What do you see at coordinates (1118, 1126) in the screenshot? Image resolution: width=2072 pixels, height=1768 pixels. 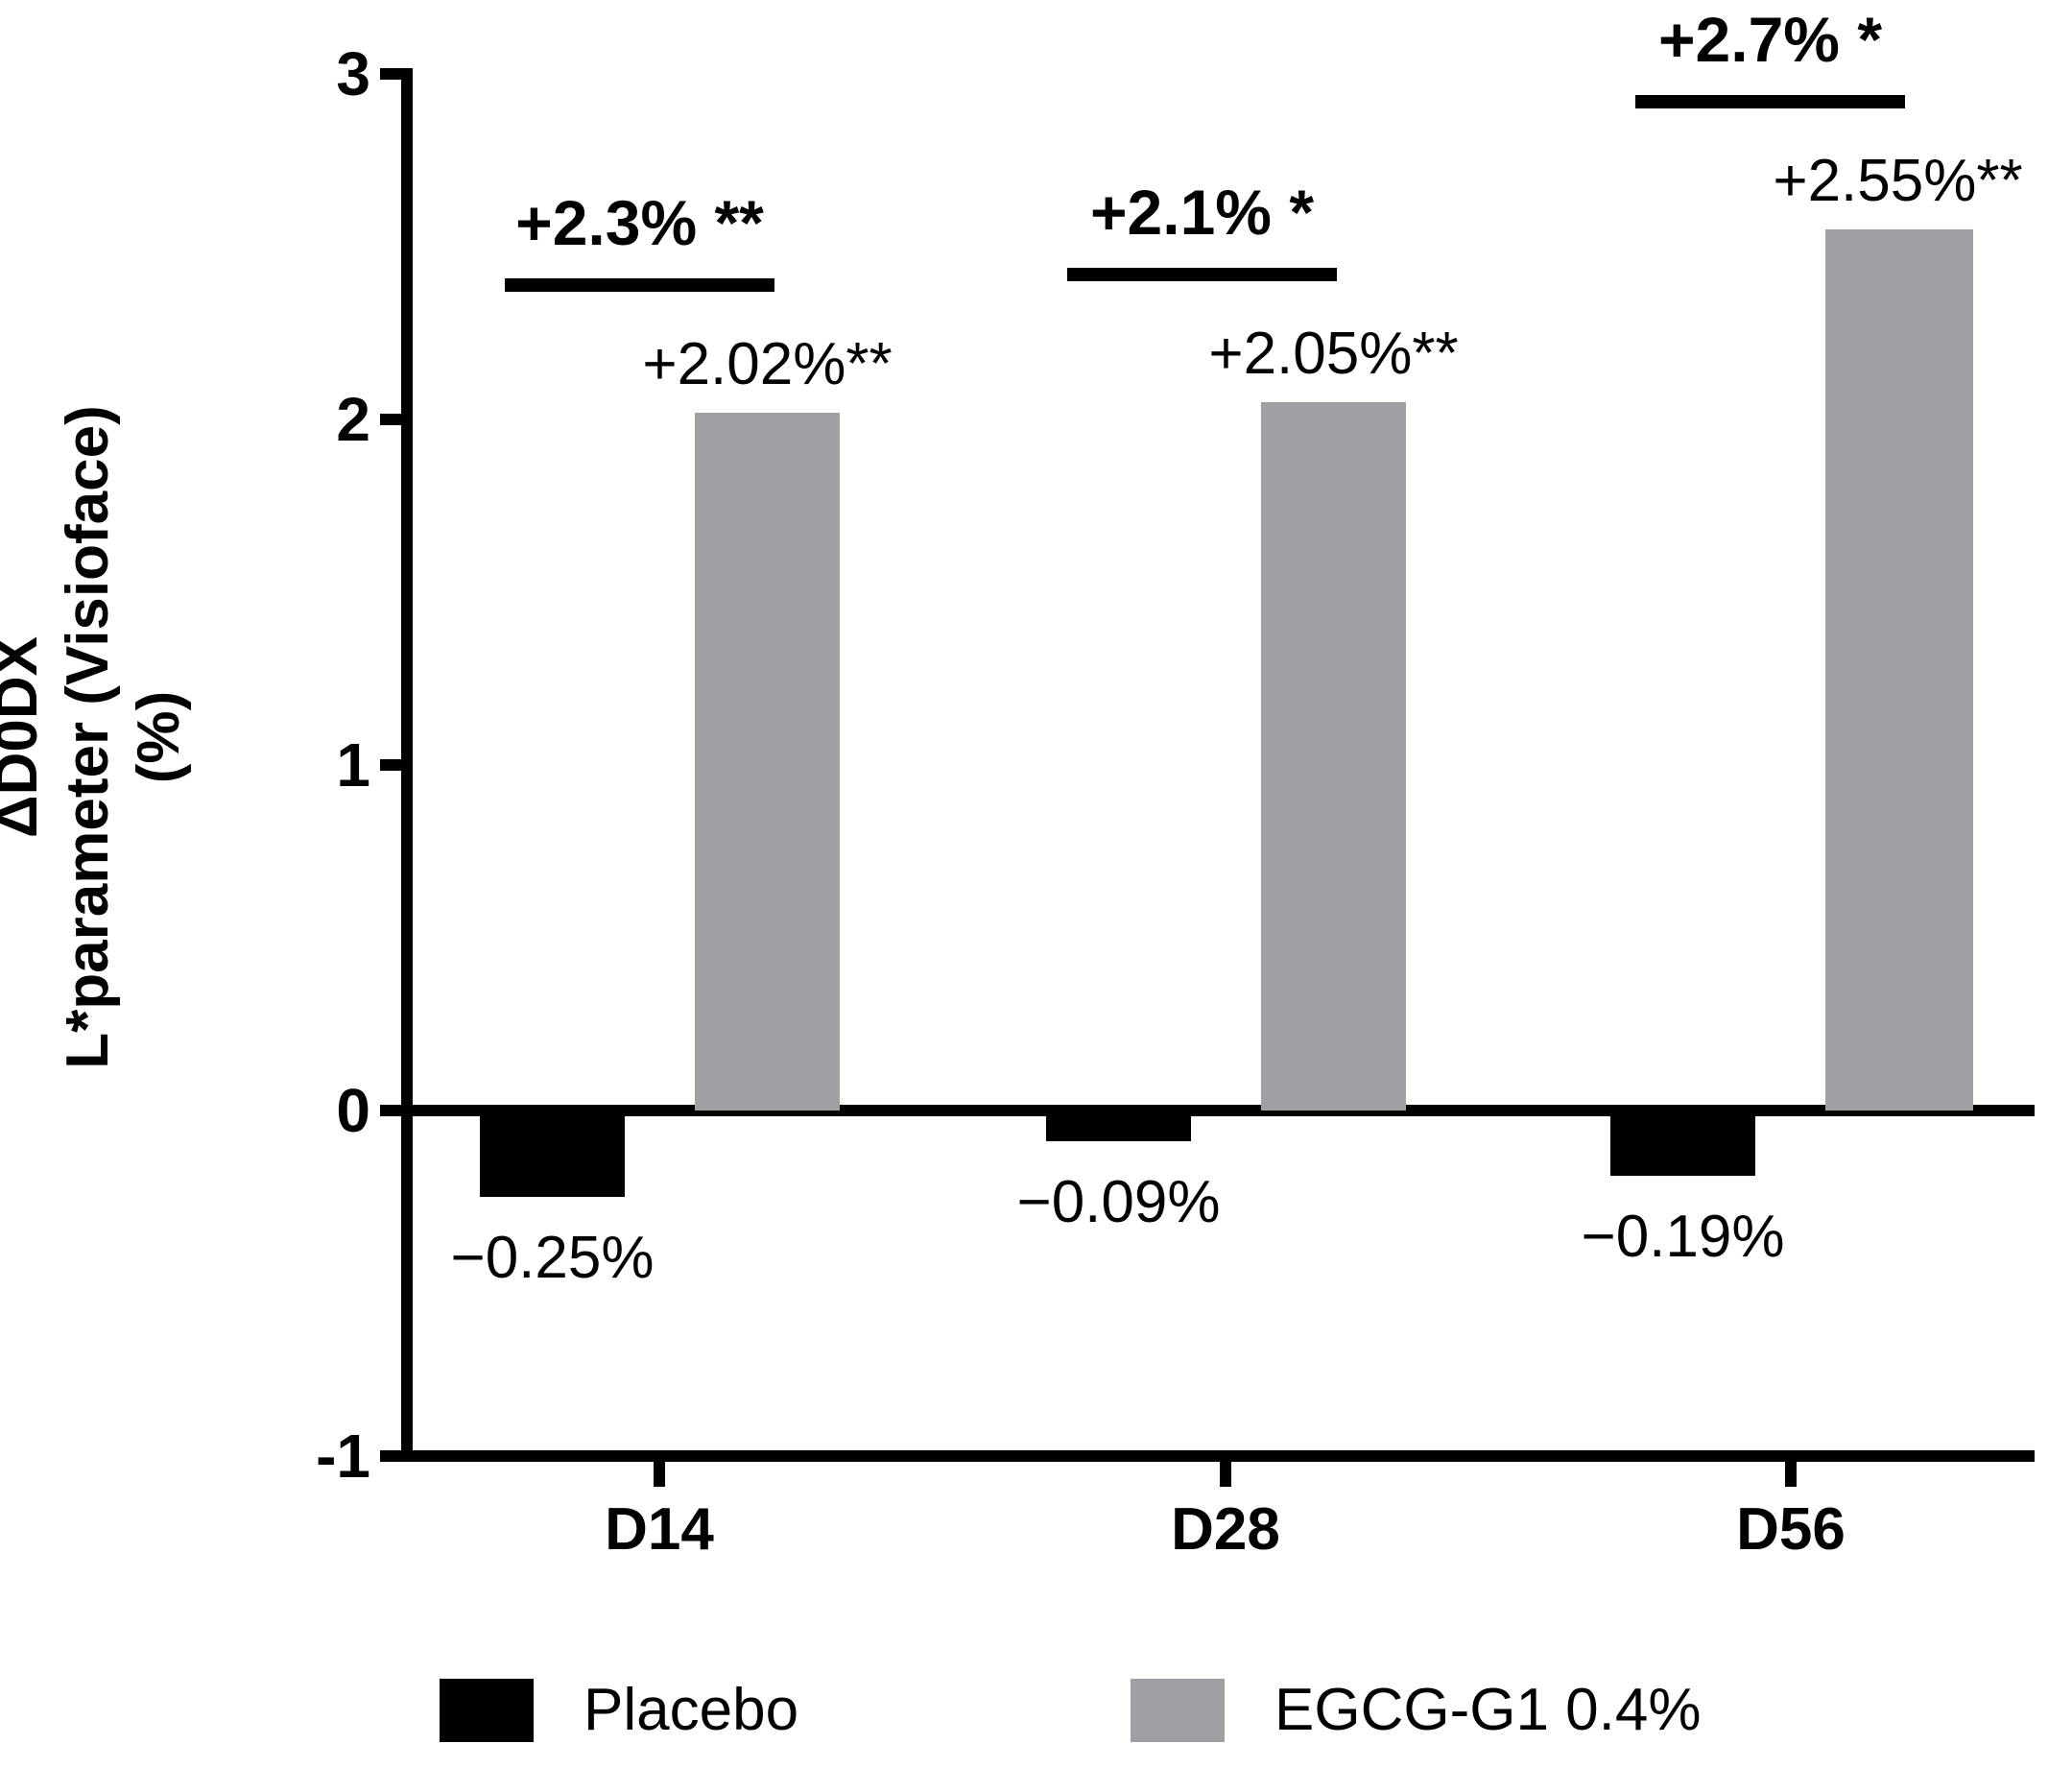 I see `placebo-bar-d28` at bounding box center [1118, 1126].